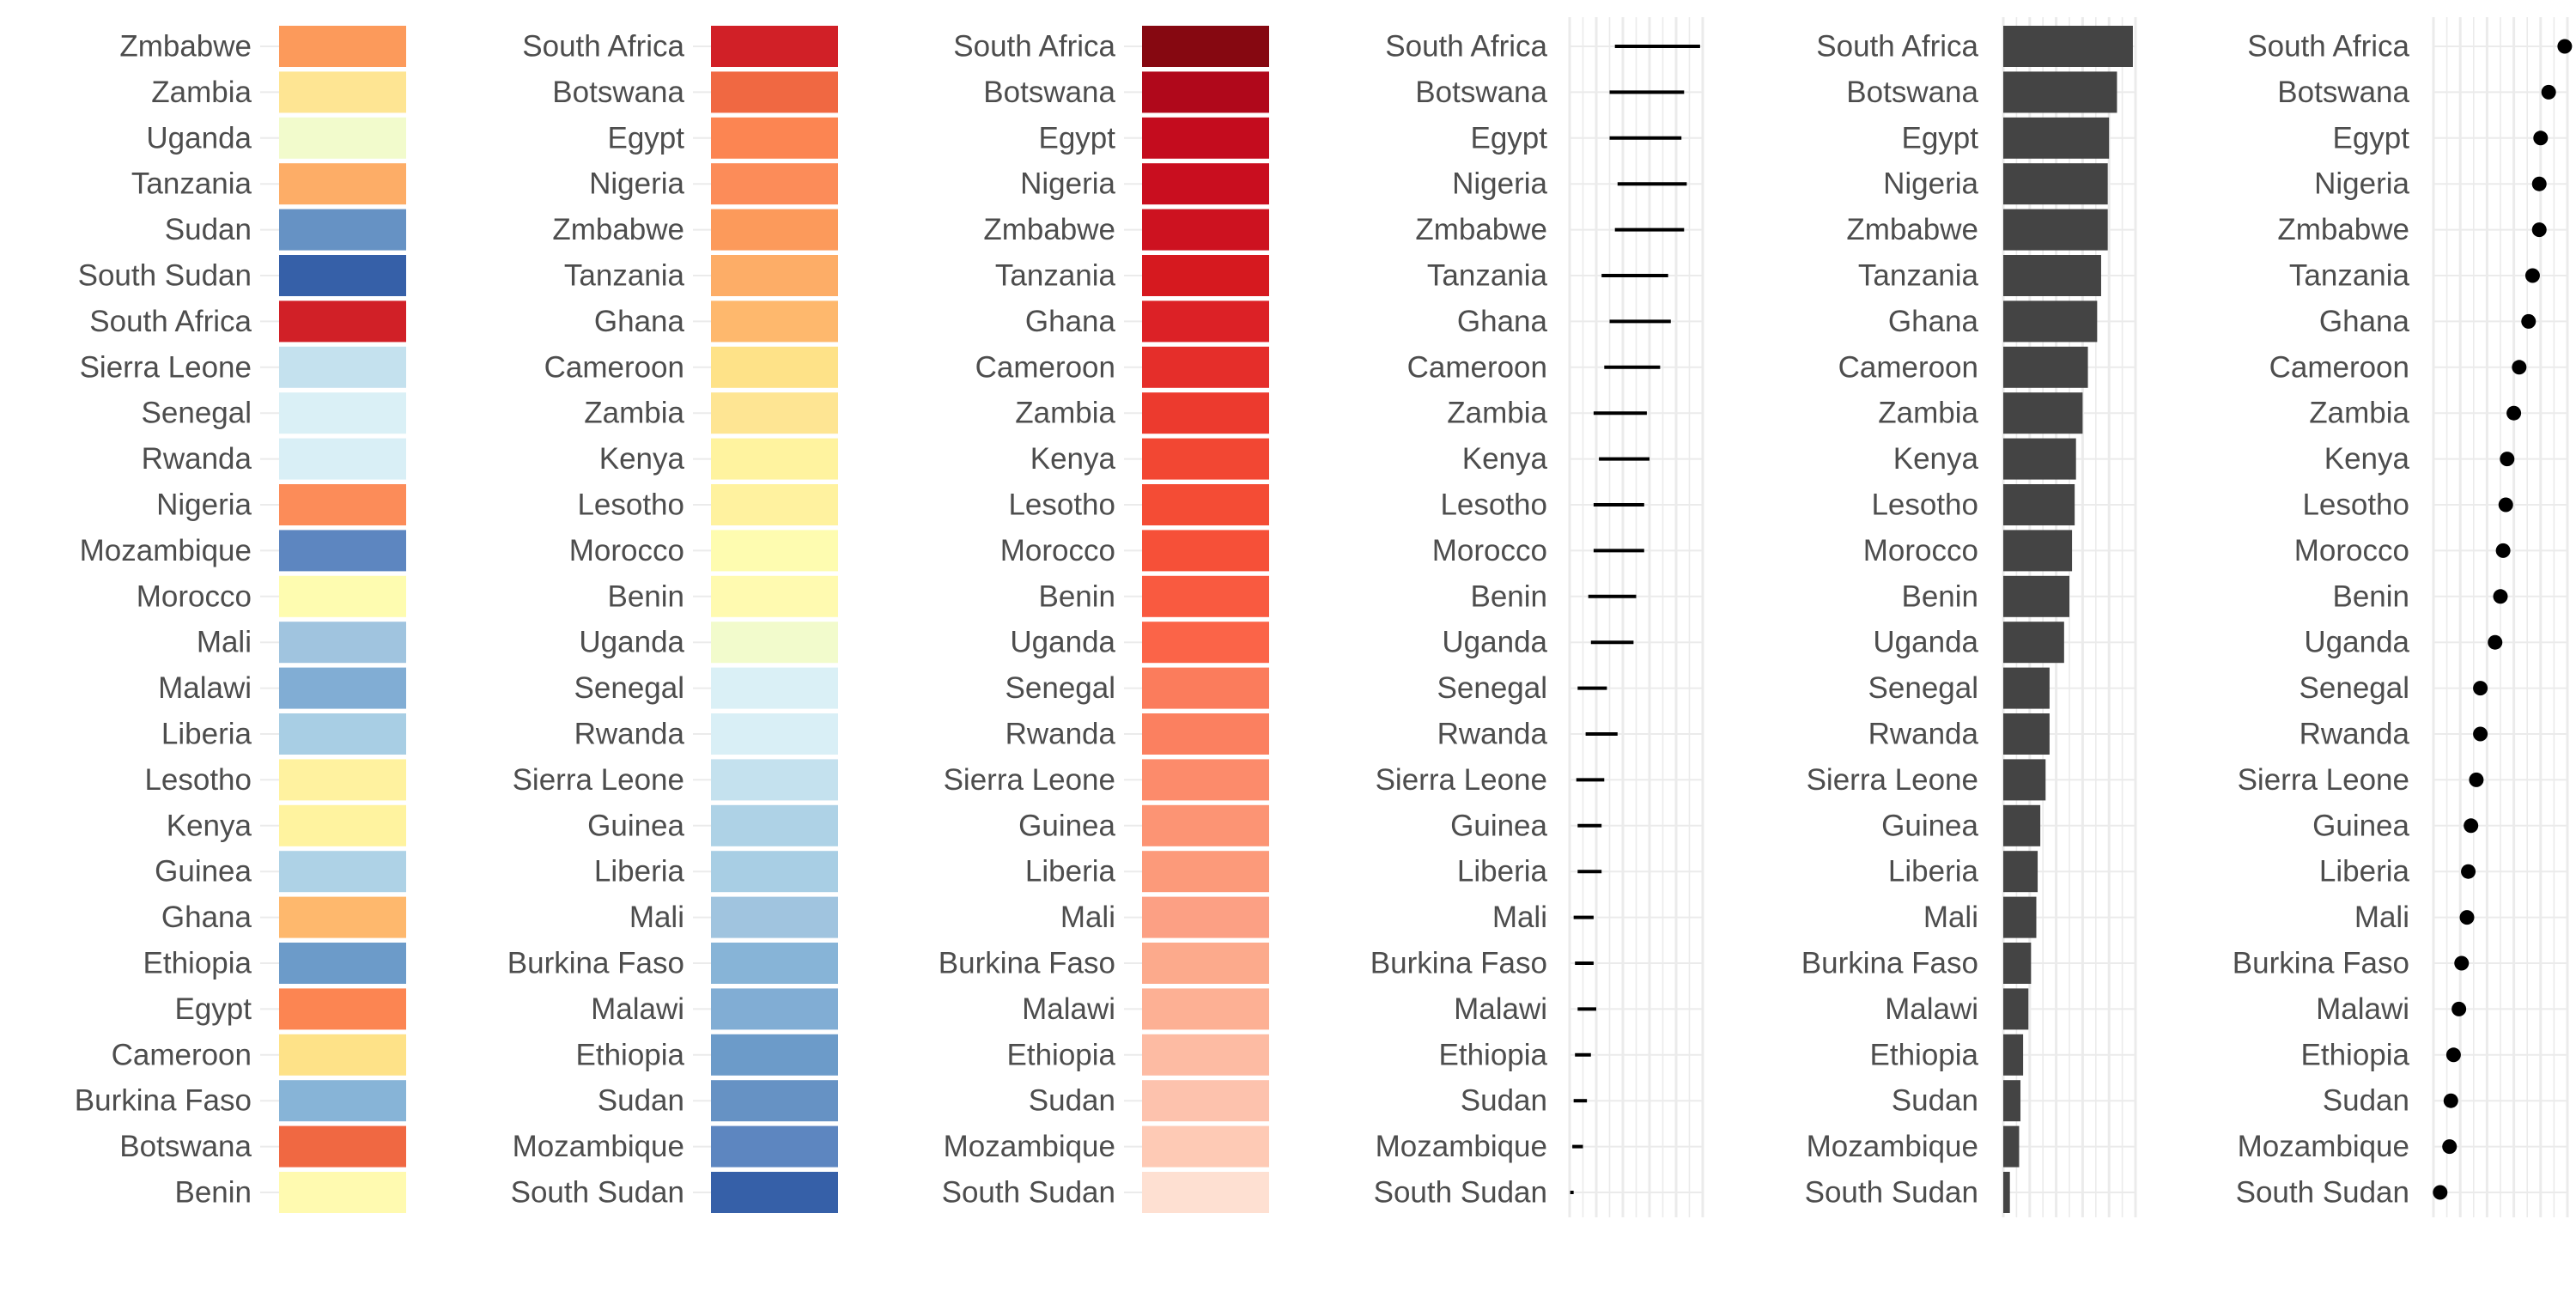 The width and height of the screenshot is (2576, 1292). I want to click on category-label: Guinea, so click(203, 872).